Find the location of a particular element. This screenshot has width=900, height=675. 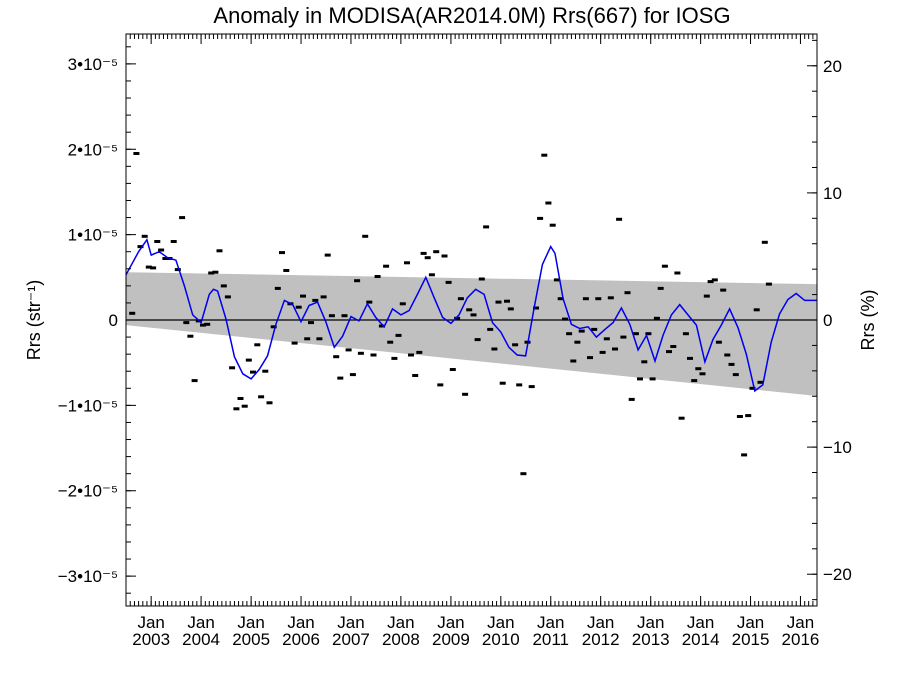

x-tick-label-year: 2007 is located at coordinates (351, 639).